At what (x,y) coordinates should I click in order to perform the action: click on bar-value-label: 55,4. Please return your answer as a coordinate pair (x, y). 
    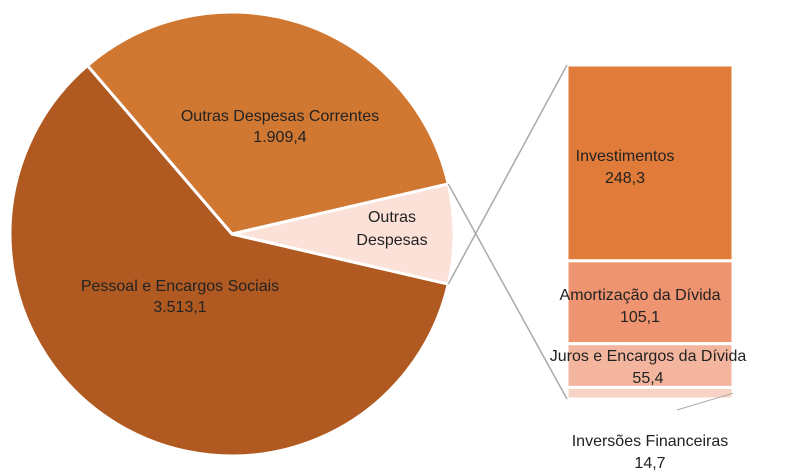
    Looking at the image, I should click on (647, 378).